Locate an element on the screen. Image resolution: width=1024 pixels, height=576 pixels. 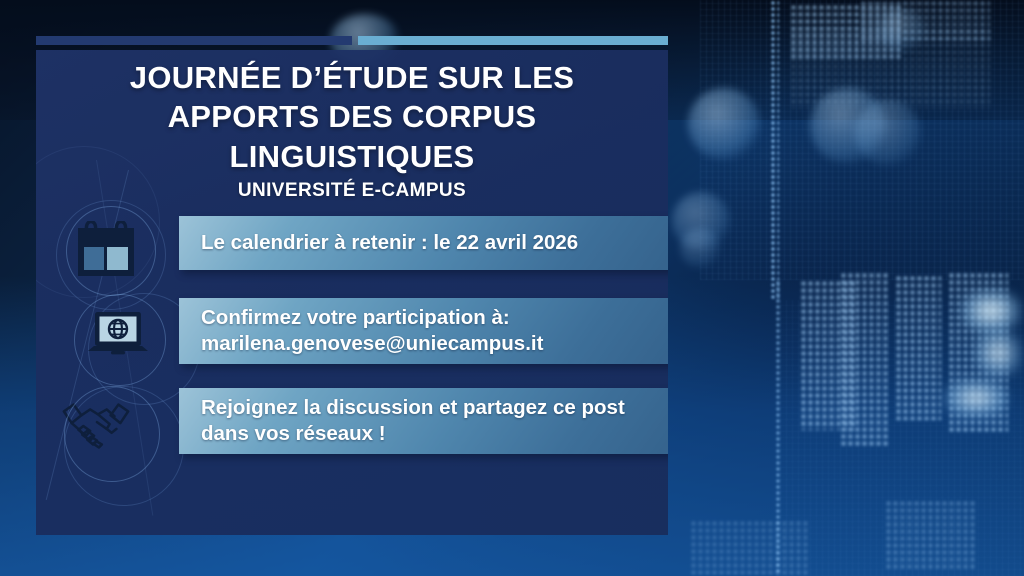
info-box-email-line-1: Confirmez votre participation à: is located at coordinates (355, 317).